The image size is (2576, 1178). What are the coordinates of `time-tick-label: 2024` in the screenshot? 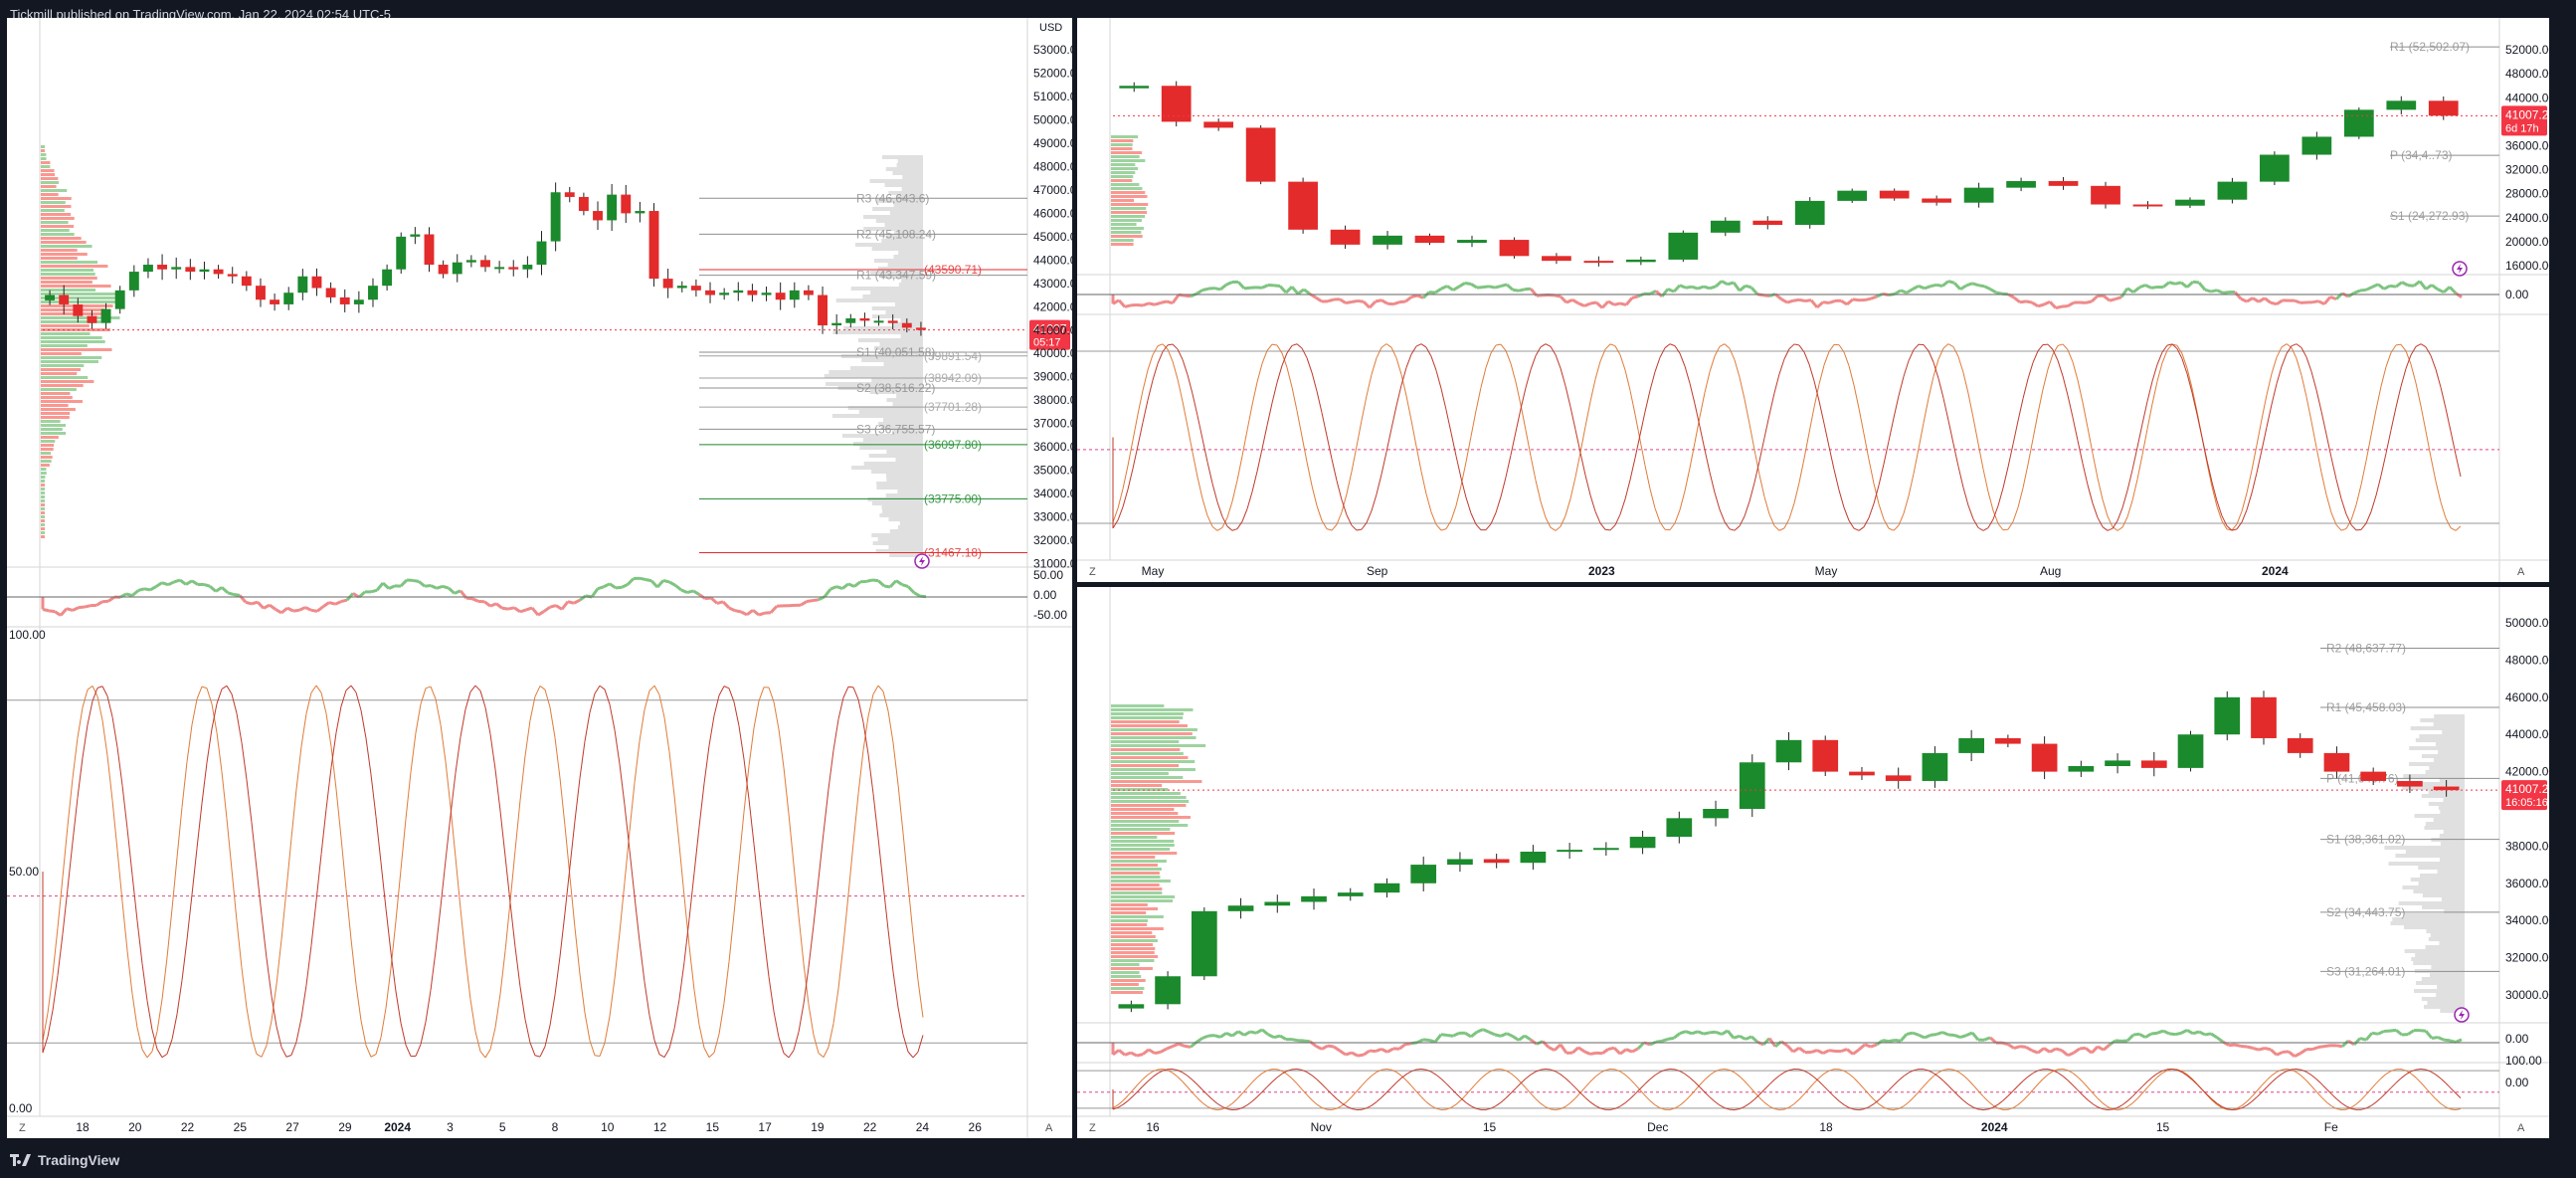 It's located at (1994, 1127).